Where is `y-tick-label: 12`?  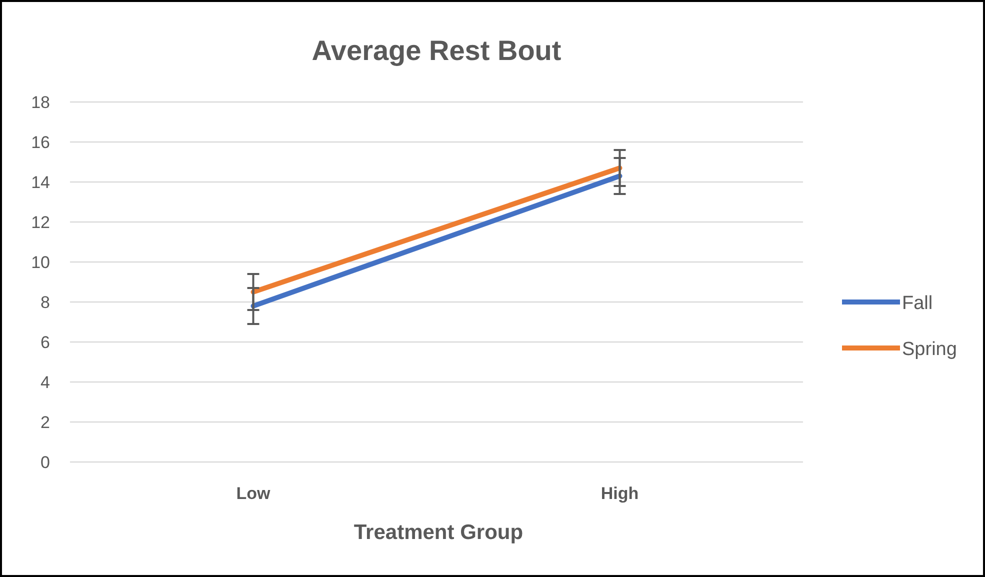 y-tick-label: 12 is located at coordinates (40, 222).